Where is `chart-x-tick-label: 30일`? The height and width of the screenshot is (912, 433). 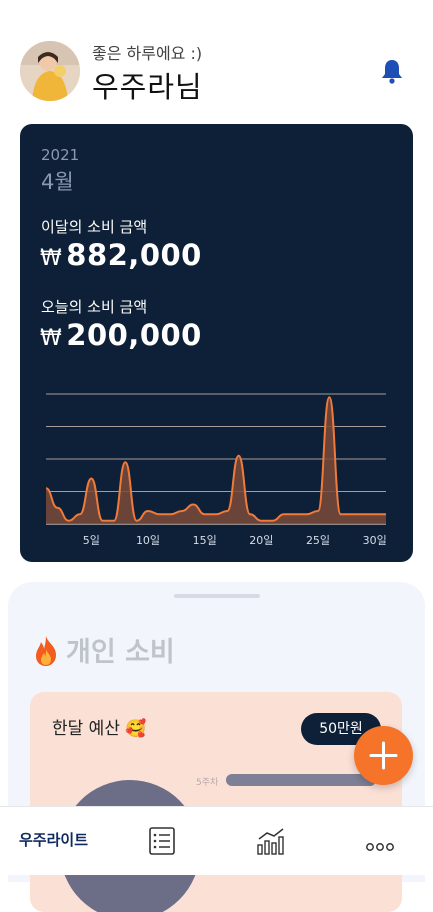 chart-x-tick-label: 30일 is located at coordinates (375, 540).